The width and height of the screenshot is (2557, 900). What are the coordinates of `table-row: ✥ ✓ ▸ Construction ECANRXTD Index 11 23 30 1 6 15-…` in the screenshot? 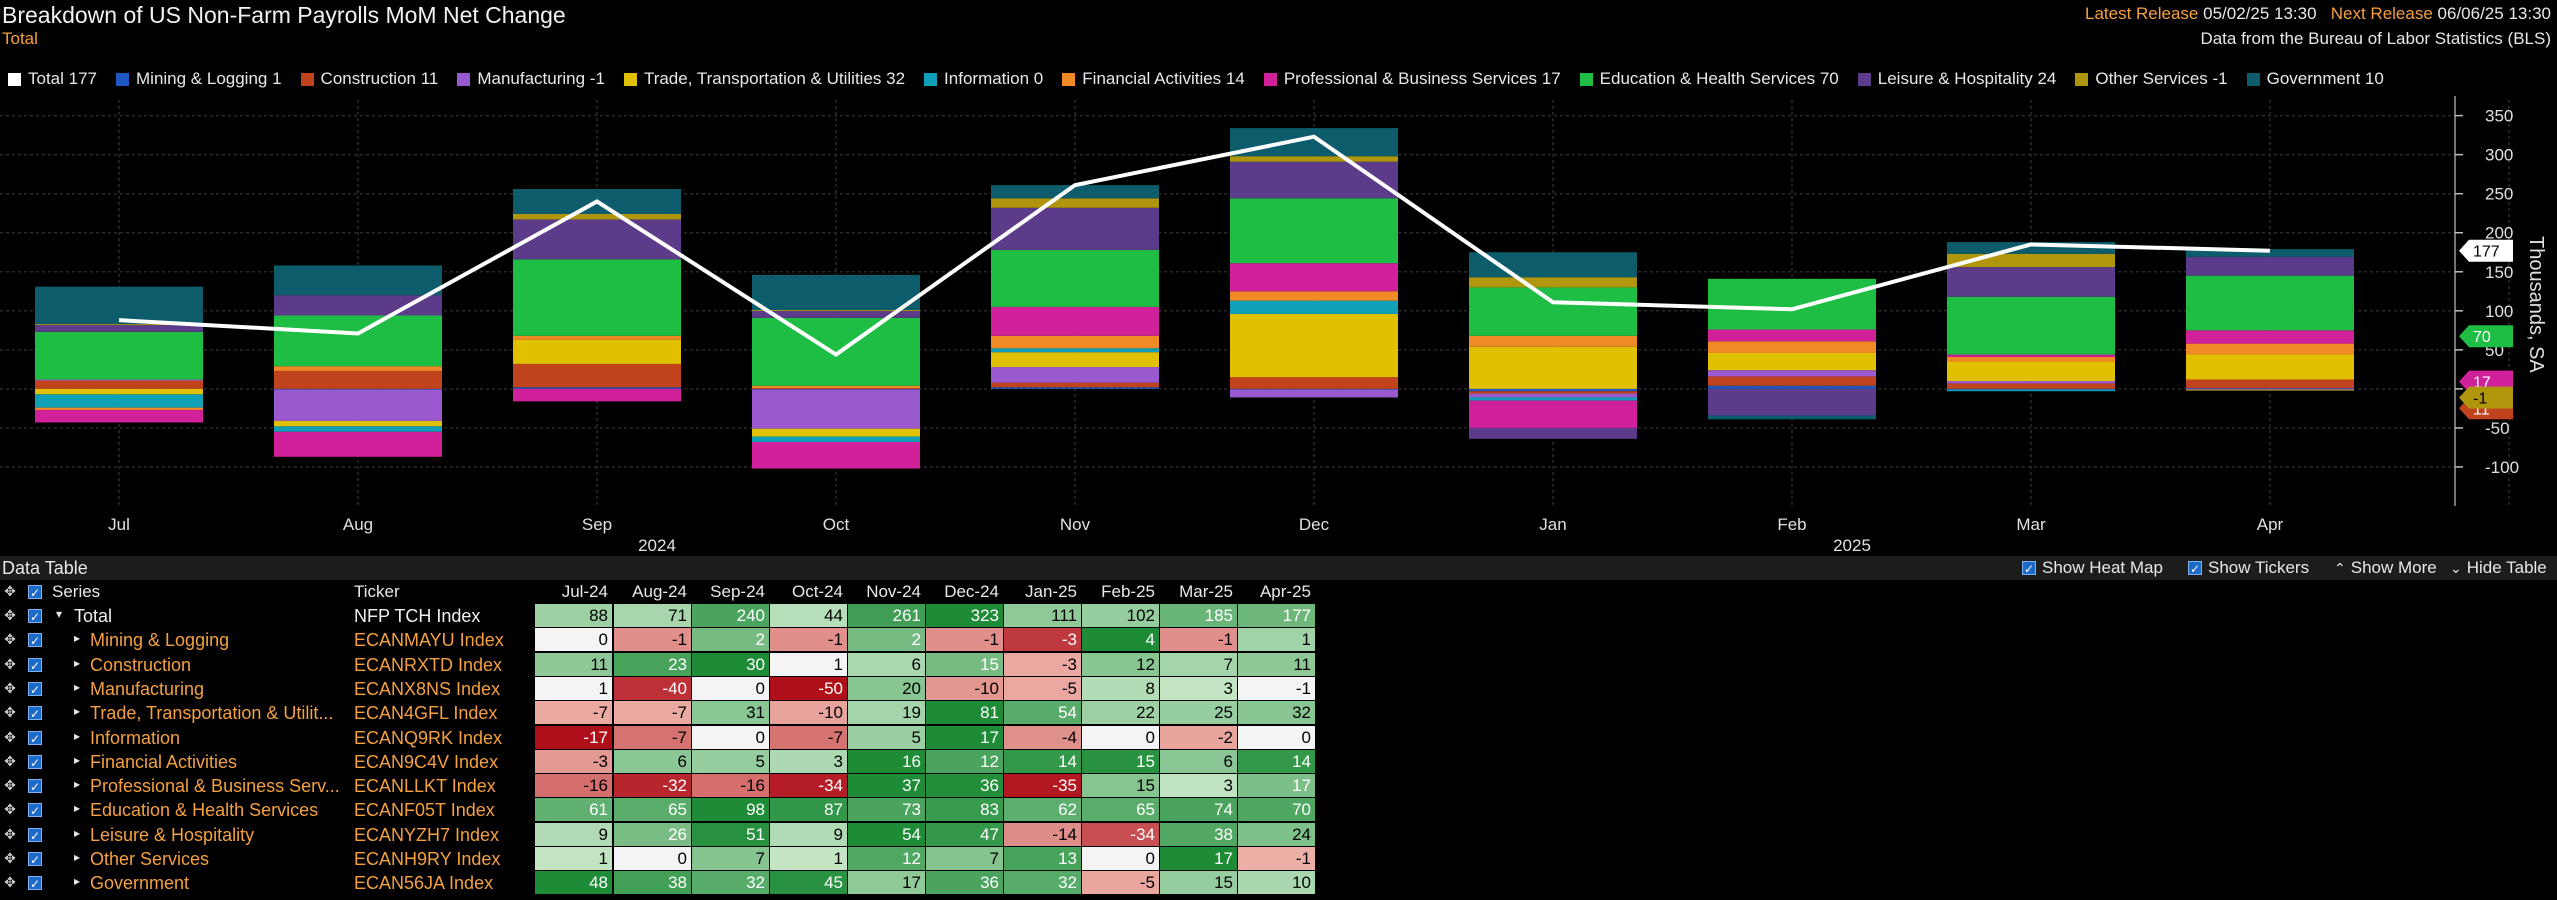 It's located at (660, 664).